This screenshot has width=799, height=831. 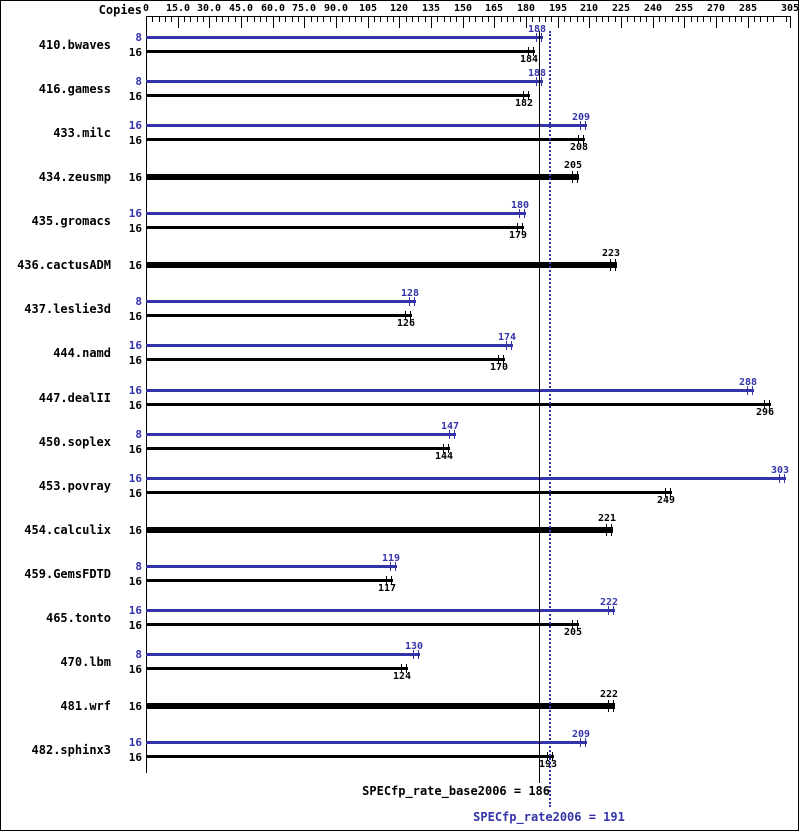 What do you see at coordinates (589, 8) in the screenshot?
I see `axis-tick-label: 210` at bounding box center [589, 8].